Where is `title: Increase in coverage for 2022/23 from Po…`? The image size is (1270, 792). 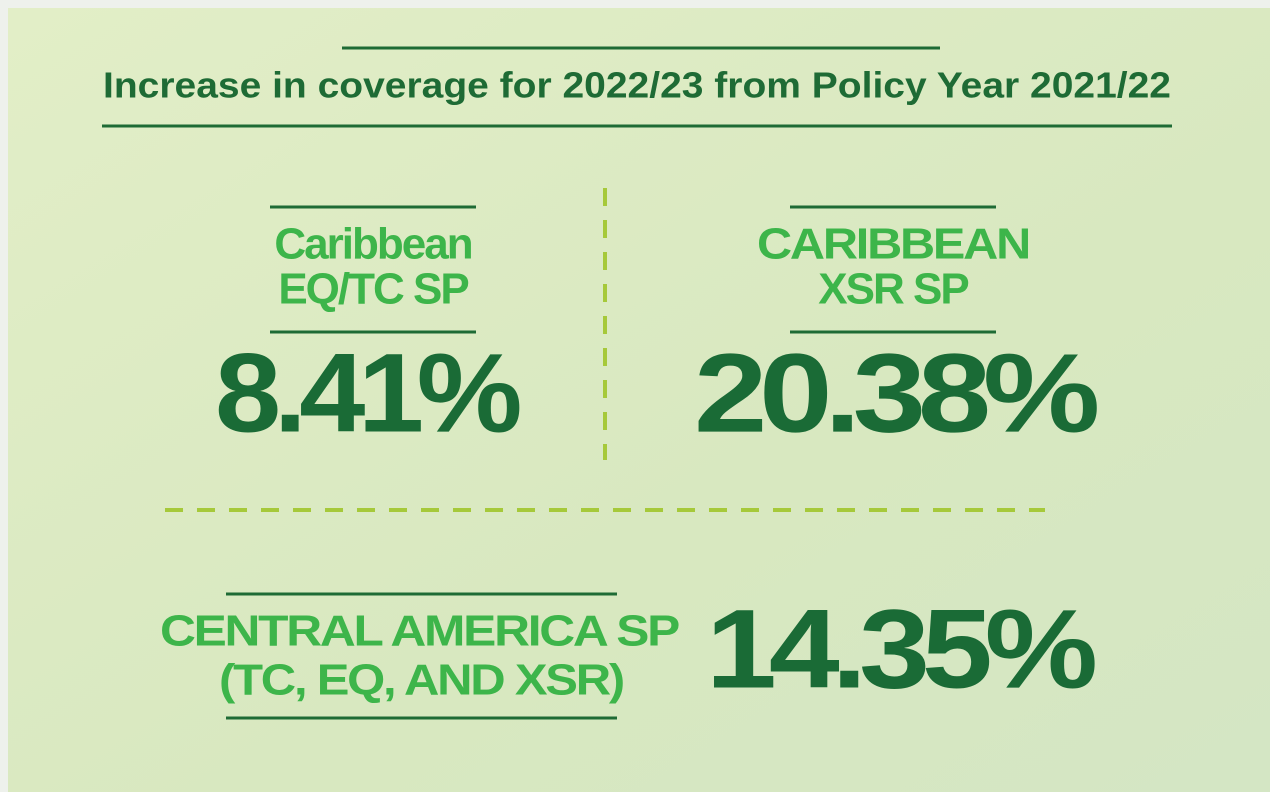 title: Increase in coverage for 2022/23 from Po… is located at coordinates (637, 85).